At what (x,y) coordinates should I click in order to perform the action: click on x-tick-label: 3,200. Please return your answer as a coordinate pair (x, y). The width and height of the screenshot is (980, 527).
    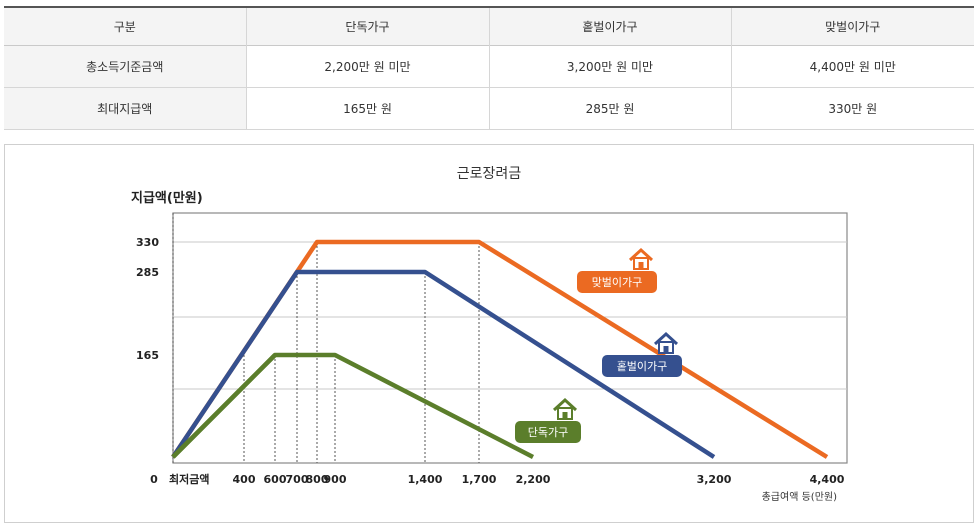
    Looking at the image, I should click on (714, 479).